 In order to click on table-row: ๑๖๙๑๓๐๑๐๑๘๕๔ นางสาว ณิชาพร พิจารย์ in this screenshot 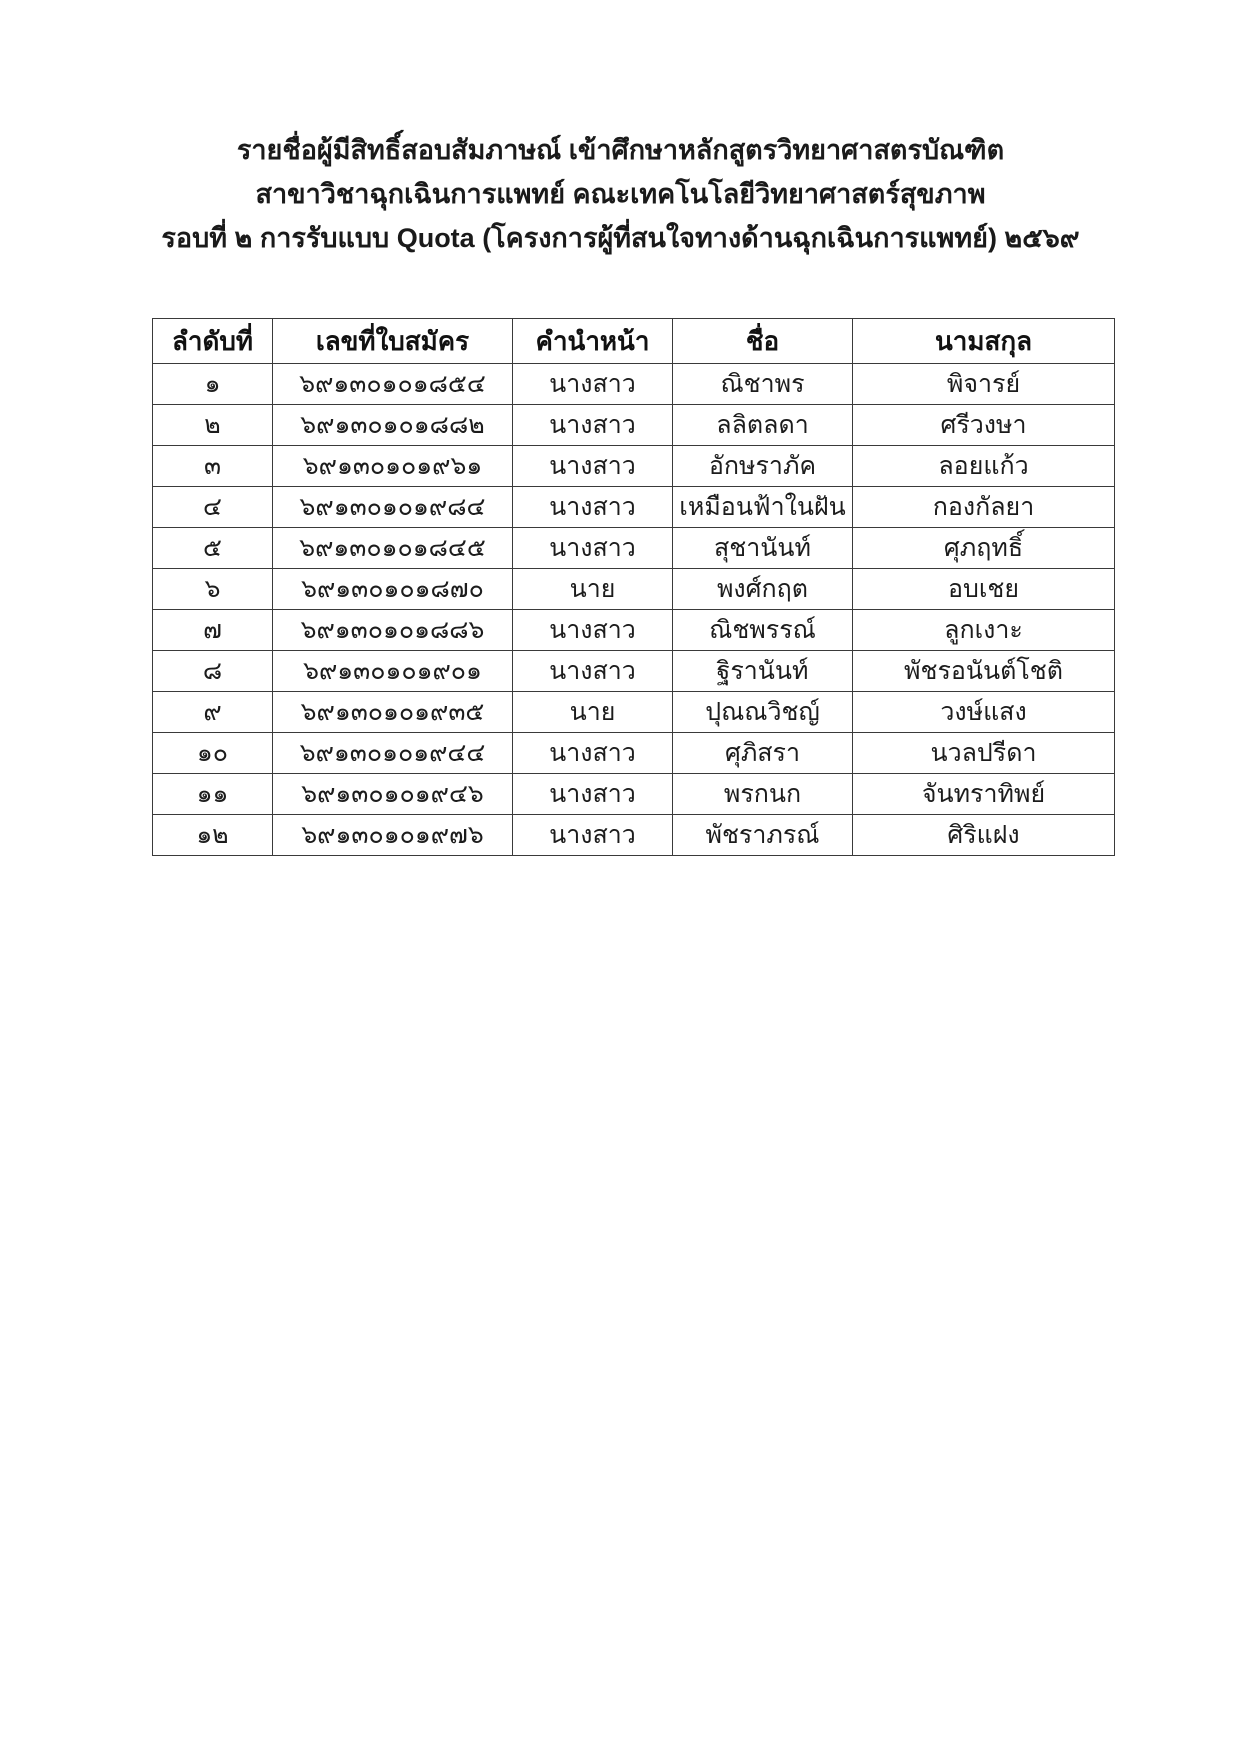, I will do `click(633, 384)`.